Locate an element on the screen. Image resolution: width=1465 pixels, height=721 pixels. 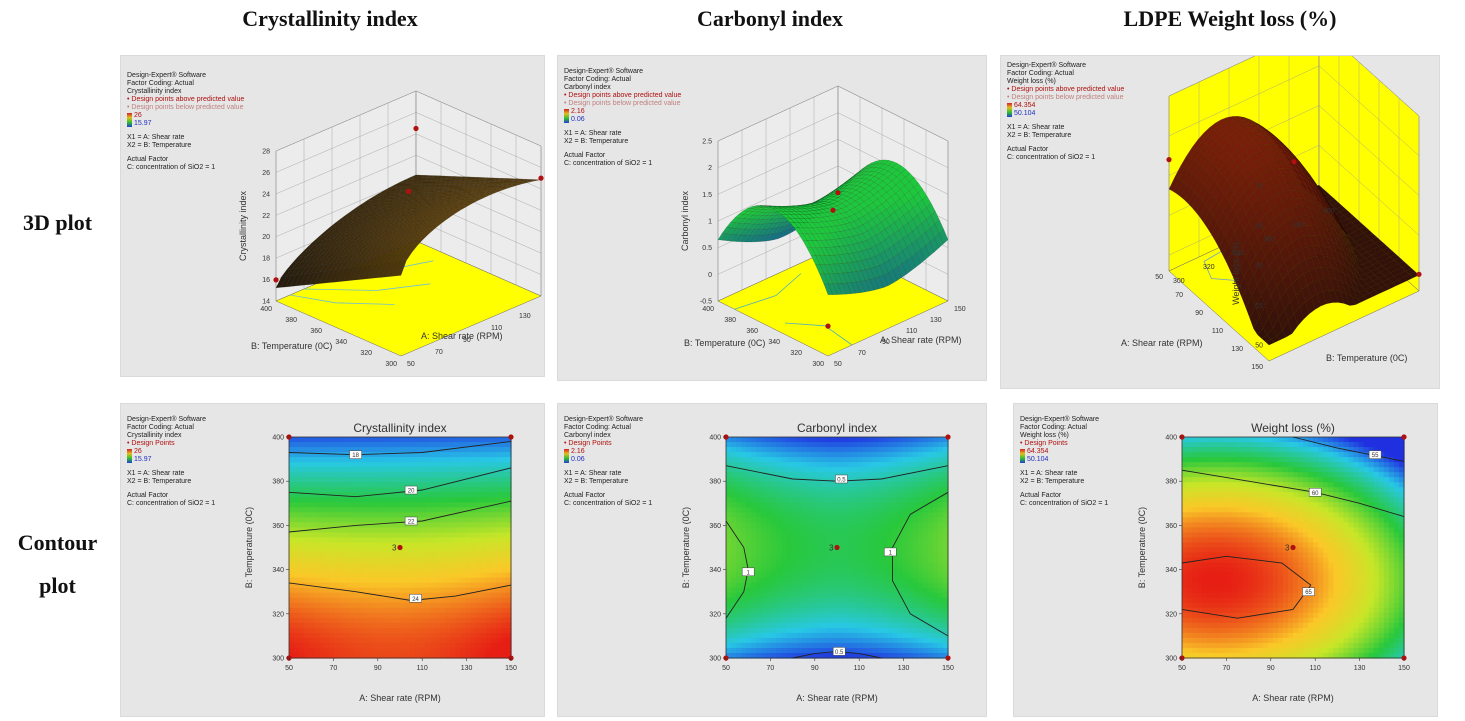
b-tick-label: 360 is located at coordinates (752, 331).